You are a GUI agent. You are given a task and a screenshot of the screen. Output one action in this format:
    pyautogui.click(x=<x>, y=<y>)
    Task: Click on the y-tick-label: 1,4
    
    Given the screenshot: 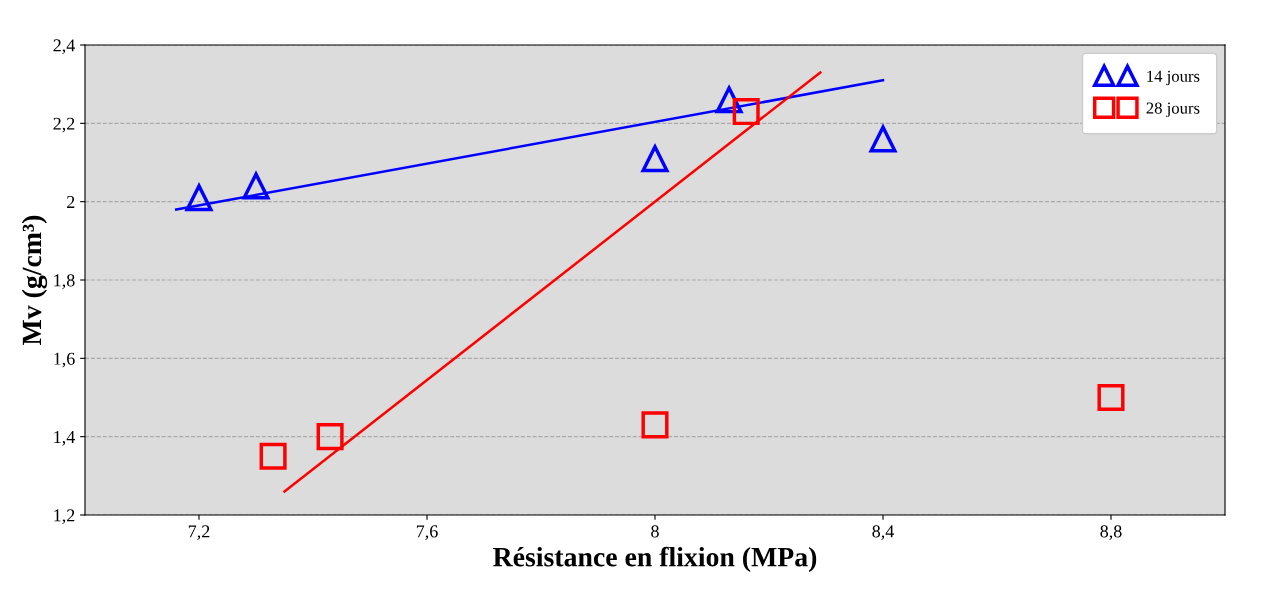 What is the action you would take?
    pyautogui.click(x=64, y=438)
    